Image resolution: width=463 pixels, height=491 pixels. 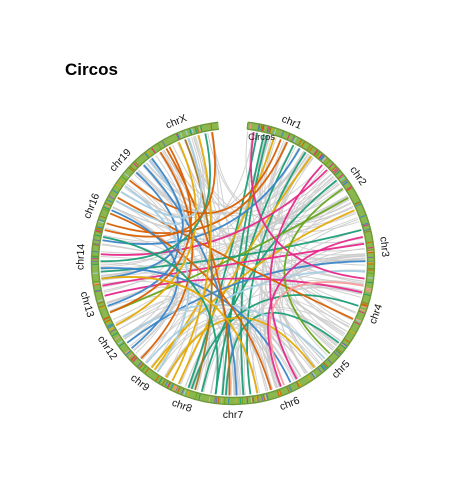 What do you see at coordinates (80, 256) in the screenshot?
I see `chromosome-label: chr14` at bounding box center [80, 256].